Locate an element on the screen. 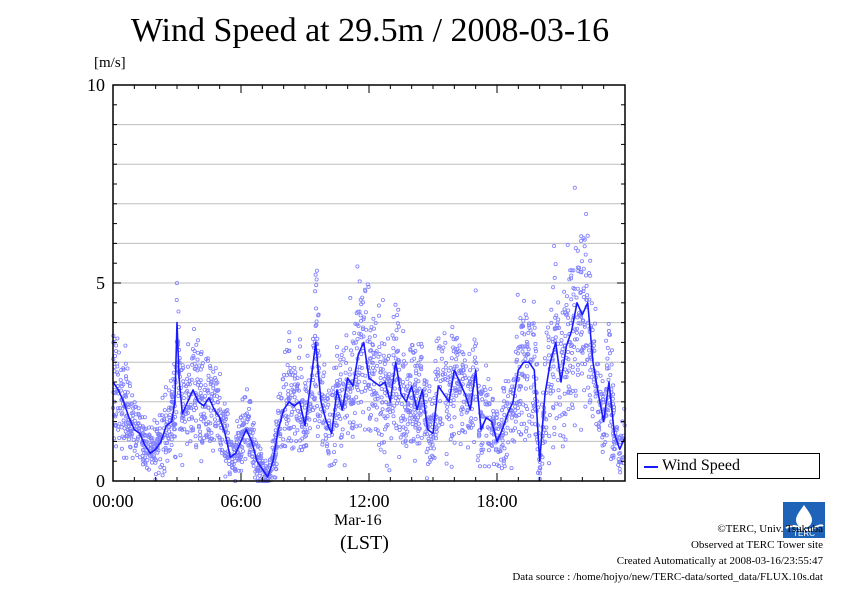  legend: Wind Speed is located at coordinates (728, 466).